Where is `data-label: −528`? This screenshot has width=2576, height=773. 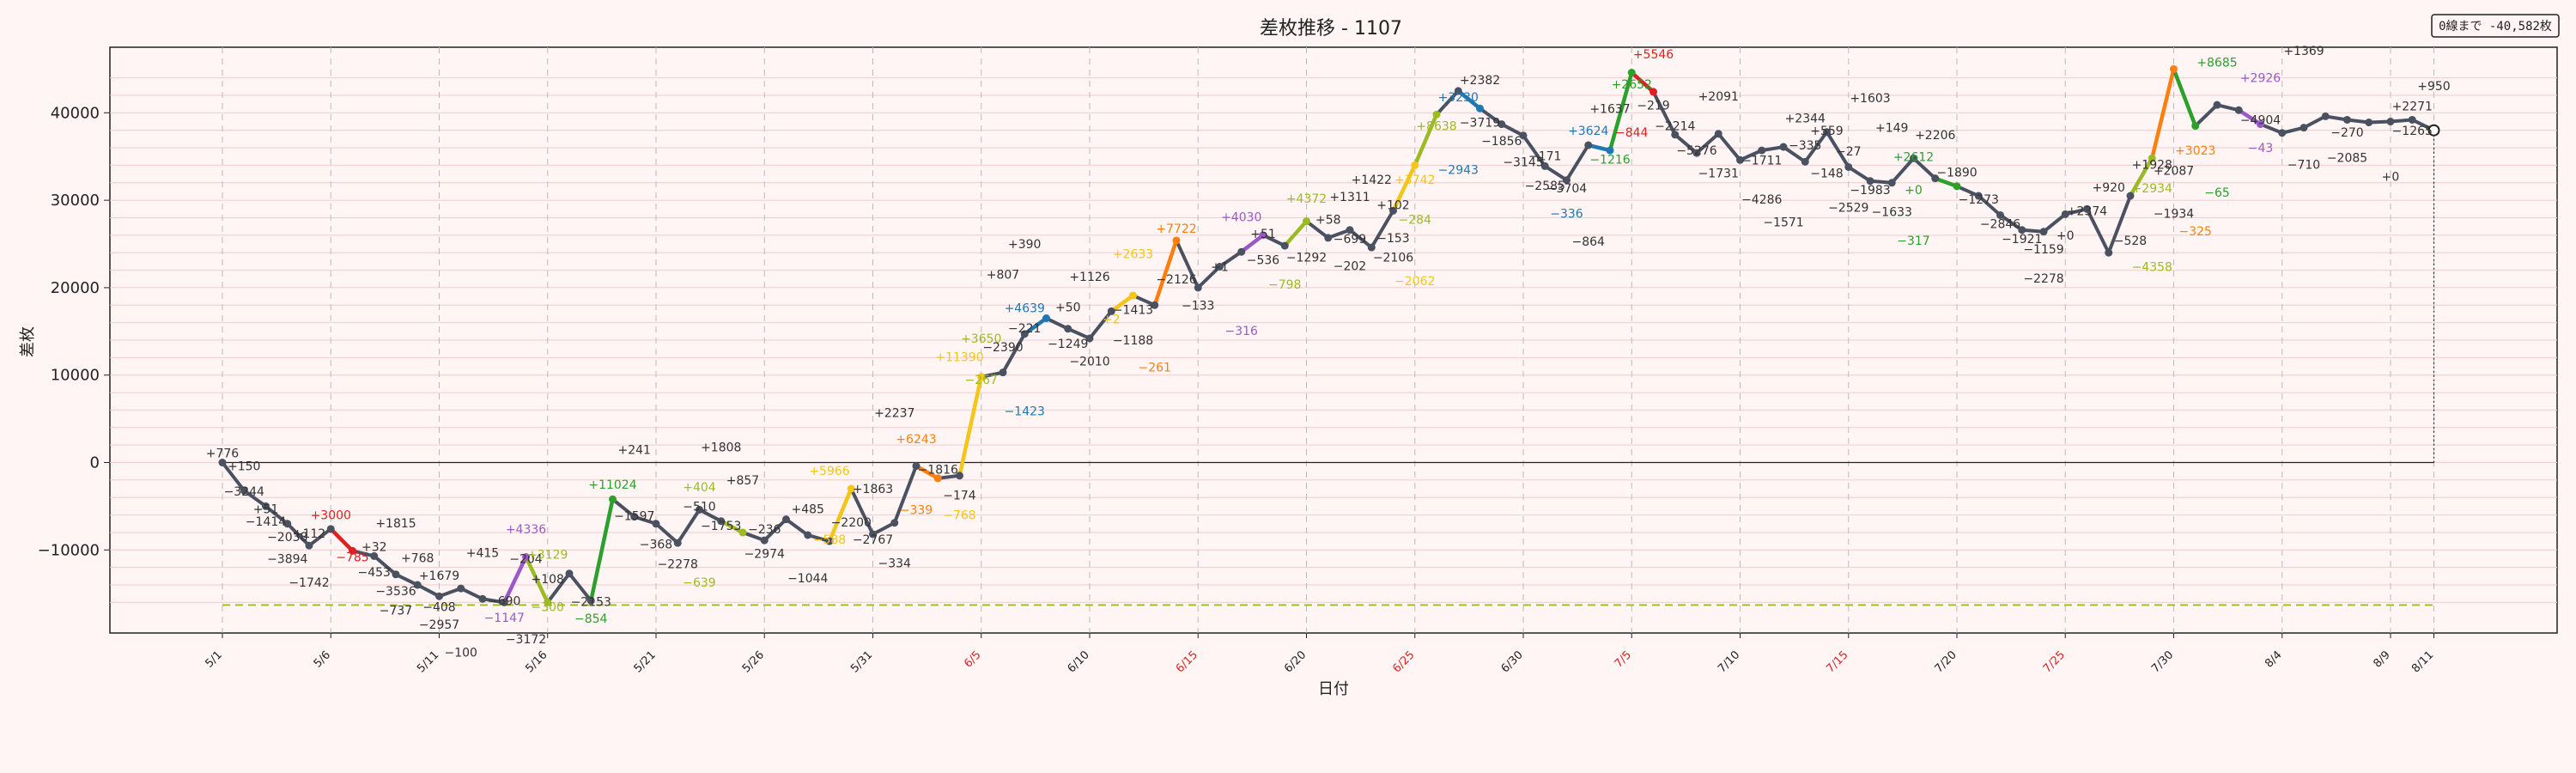 data-label: −528 is located at coordinates (2130, 241).